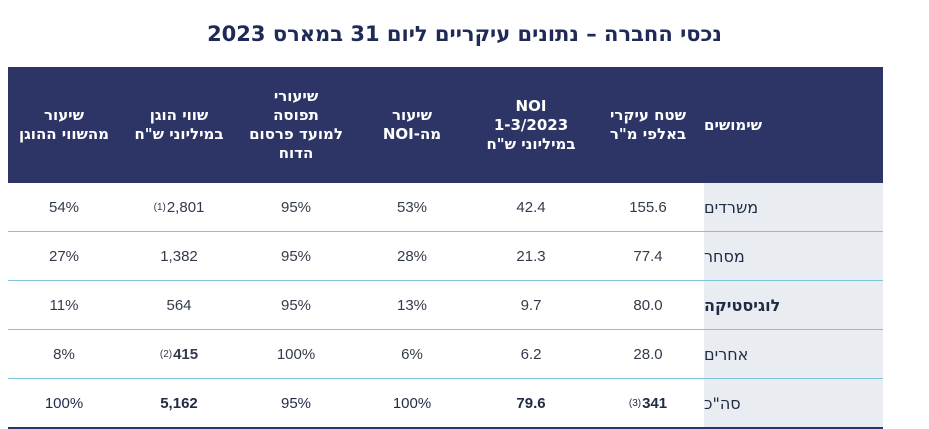 Image resolution: width=929 pixels, height=429 pixels. I want to click on table-row-total: 100% 5,162 95% 100% 79.6 (3) 341 סה"כ, so click(445, 404).